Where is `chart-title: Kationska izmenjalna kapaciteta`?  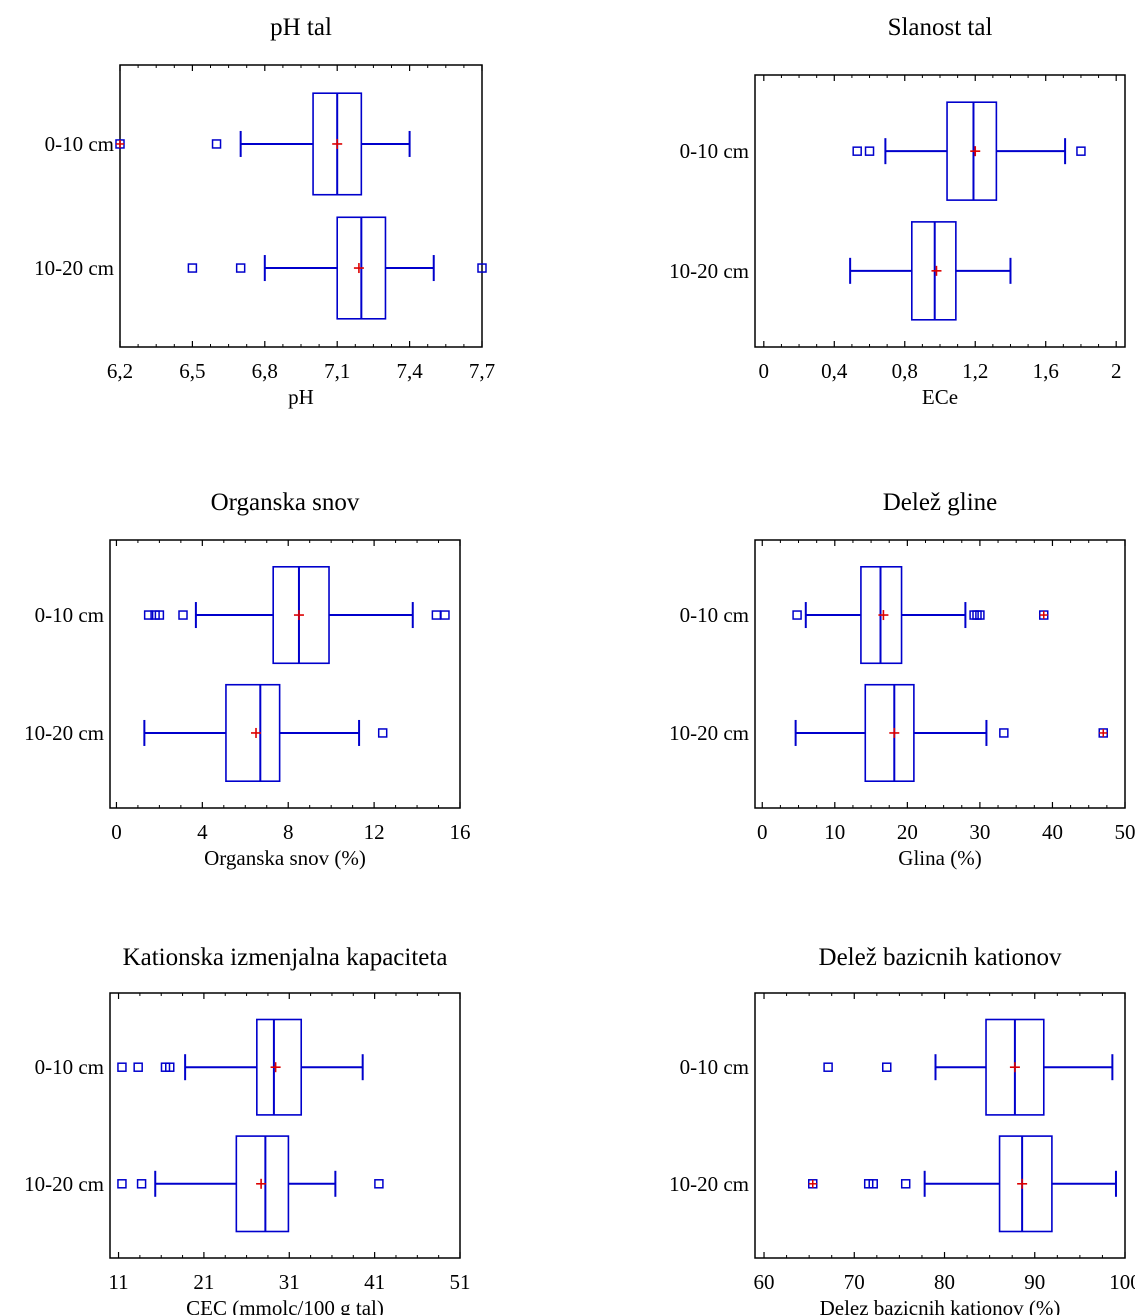
chart-title: Kationska izmenjalna kapaciteta is located at coordinates (285, 957).